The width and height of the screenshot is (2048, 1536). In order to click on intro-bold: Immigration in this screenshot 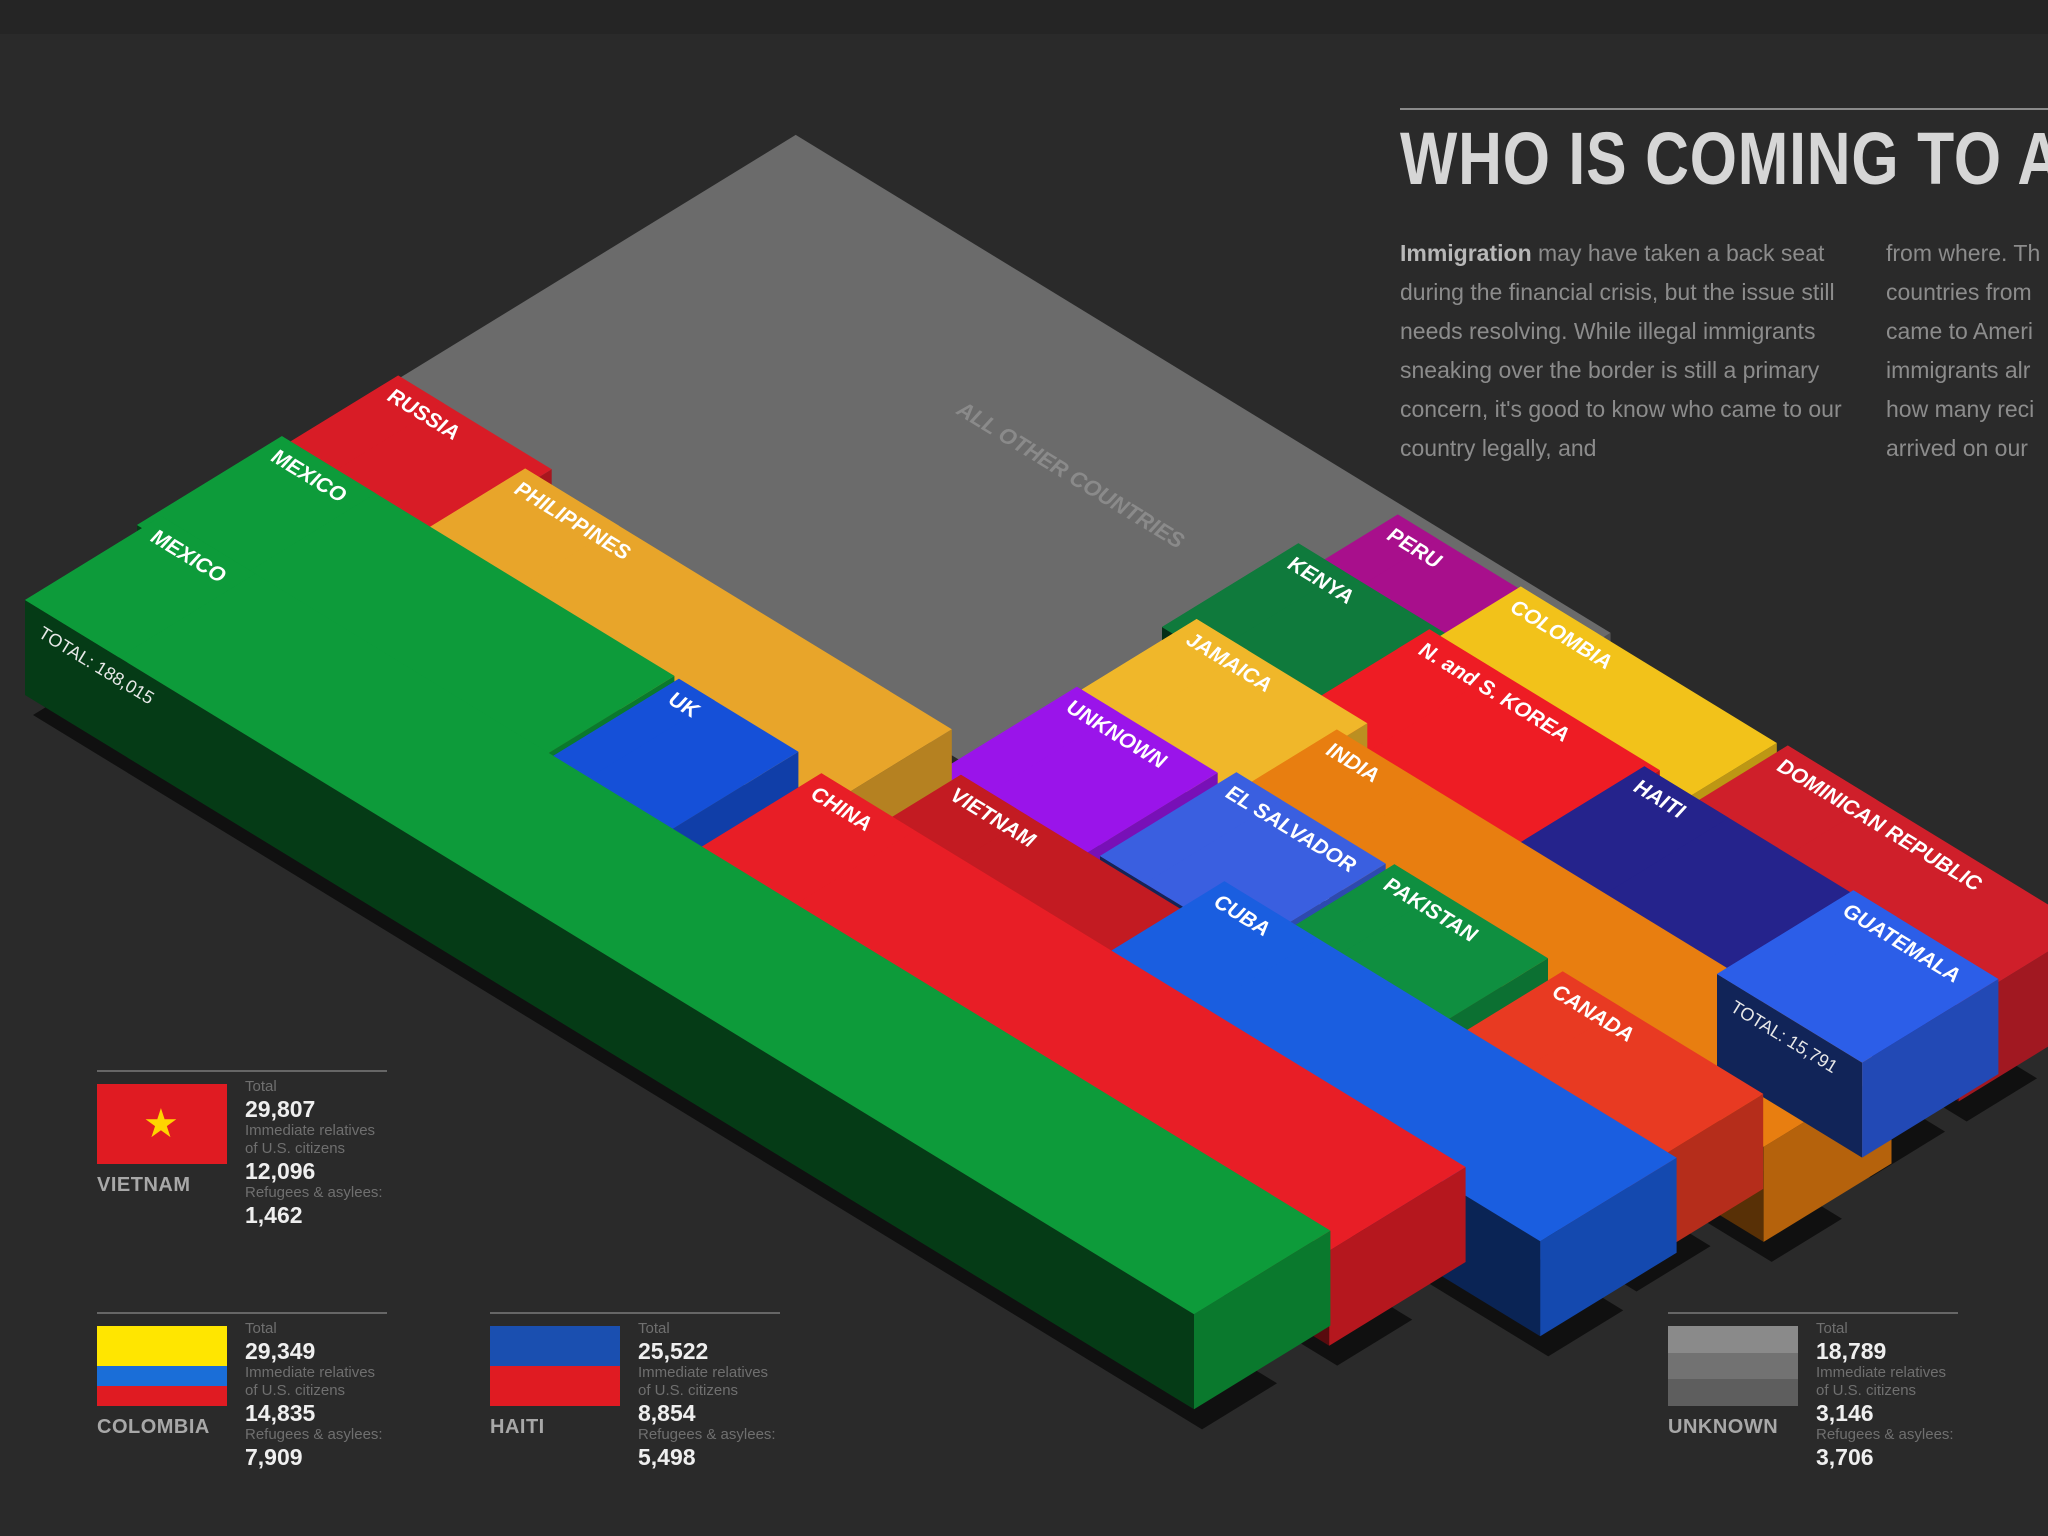, I will do `click(1466, 253)`.